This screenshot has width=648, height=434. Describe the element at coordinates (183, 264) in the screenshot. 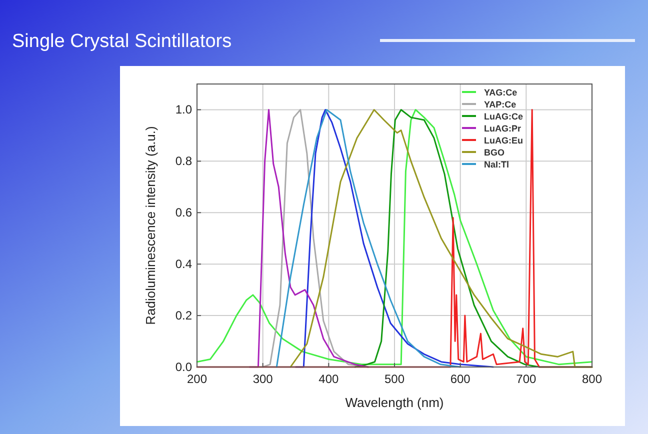

I see `y-tick-label: 0.4` at that location.